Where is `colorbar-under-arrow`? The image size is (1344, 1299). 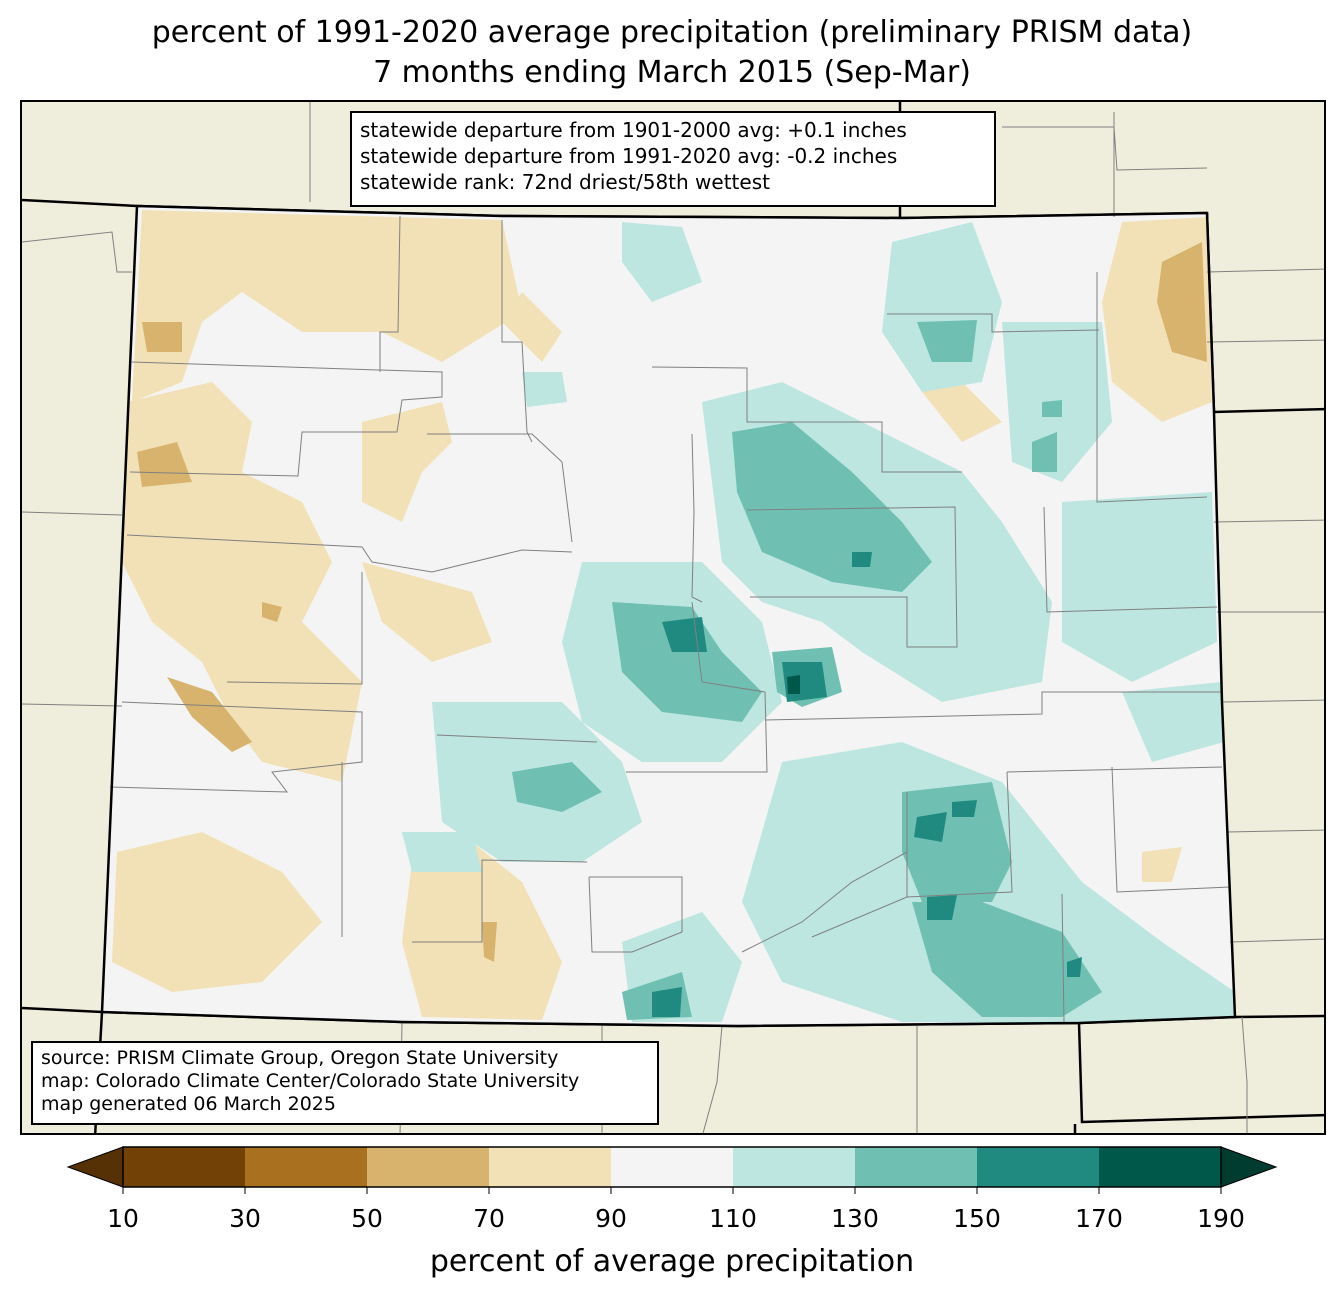 colorbar-under-arrow is located at coordinates (95, 1167).